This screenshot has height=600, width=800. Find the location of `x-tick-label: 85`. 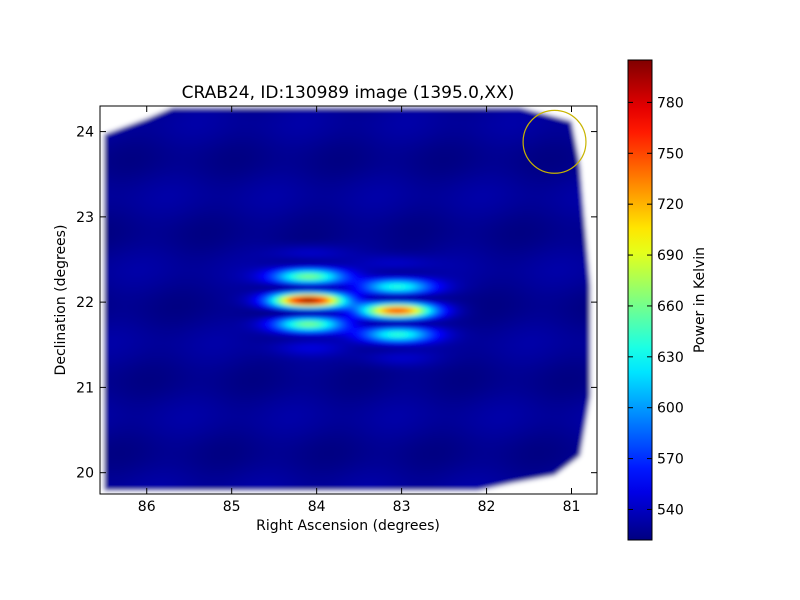

x-tick-label: 85 is located at coordinates (232, 507).